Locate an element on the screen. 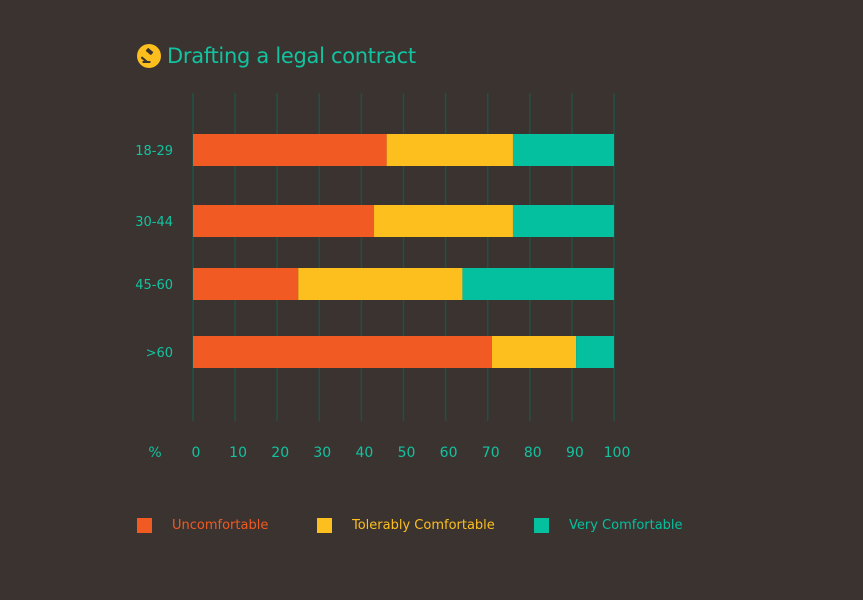 The height and width of the screenshot is (600, 863). x-tick-label: 90 is located at coordinates (575, 453).